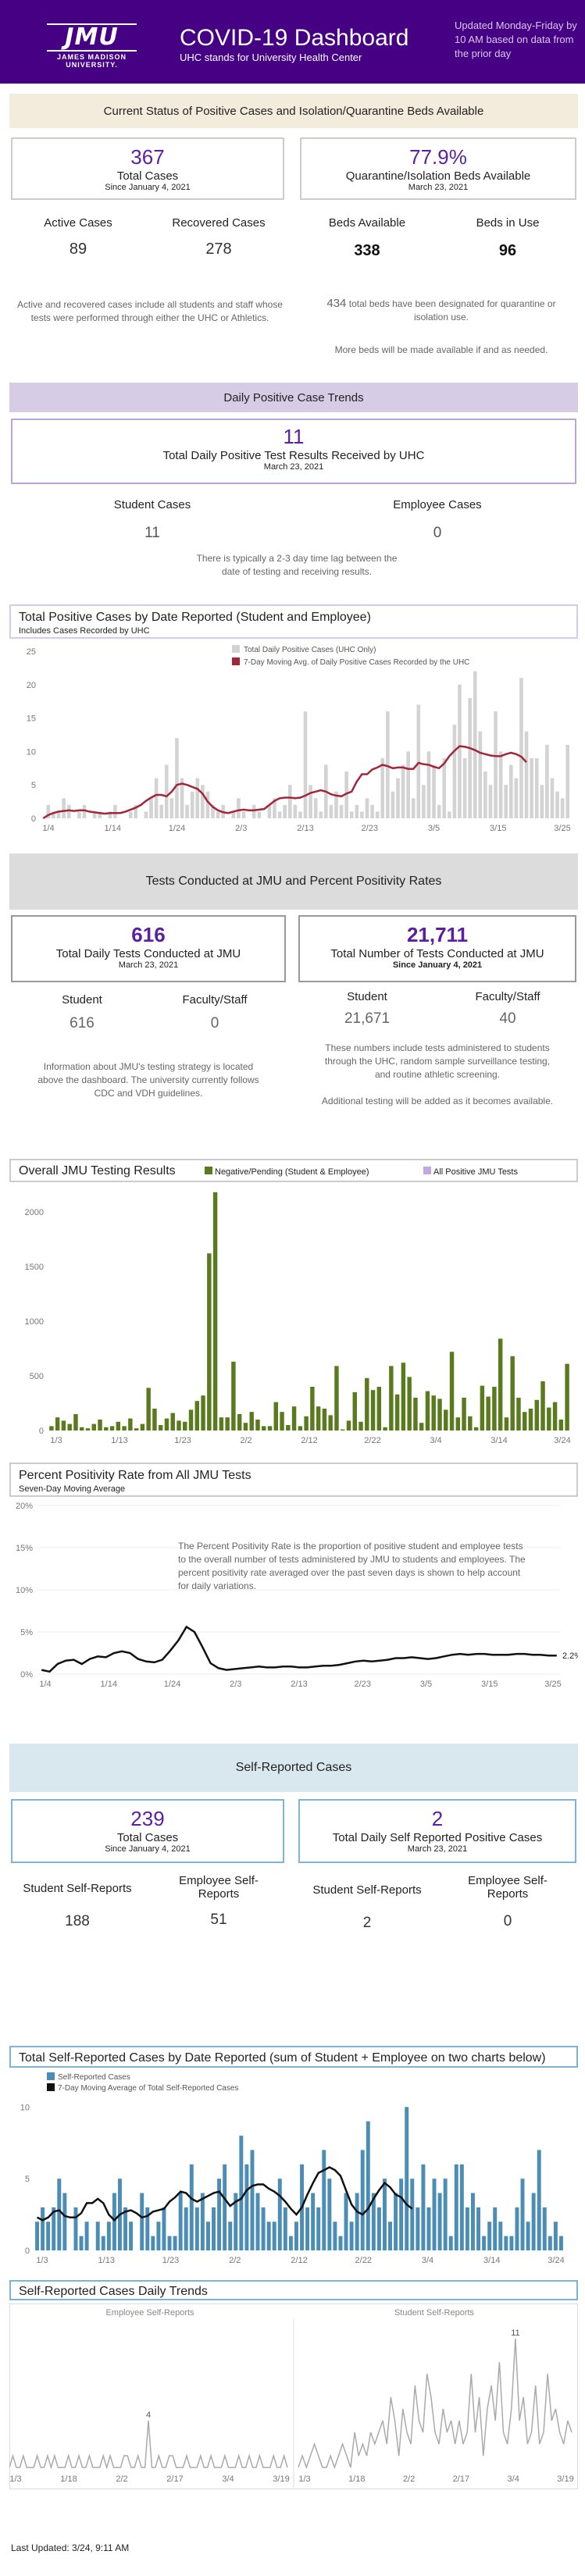 The width and height of the screenshot is (585, 2576). What do you see at coordinates (367, 1923) in the screenshot?
I see `self-student-daily: 2` at bounding box center [367, 1923].